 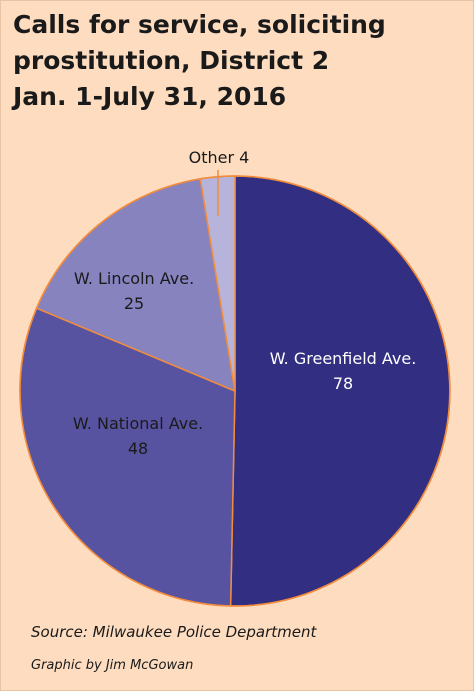 What do you see at coordinates (343, 383) in the screenshot?
I see `slice-label-value: 78` at bounding box center [343, 383].